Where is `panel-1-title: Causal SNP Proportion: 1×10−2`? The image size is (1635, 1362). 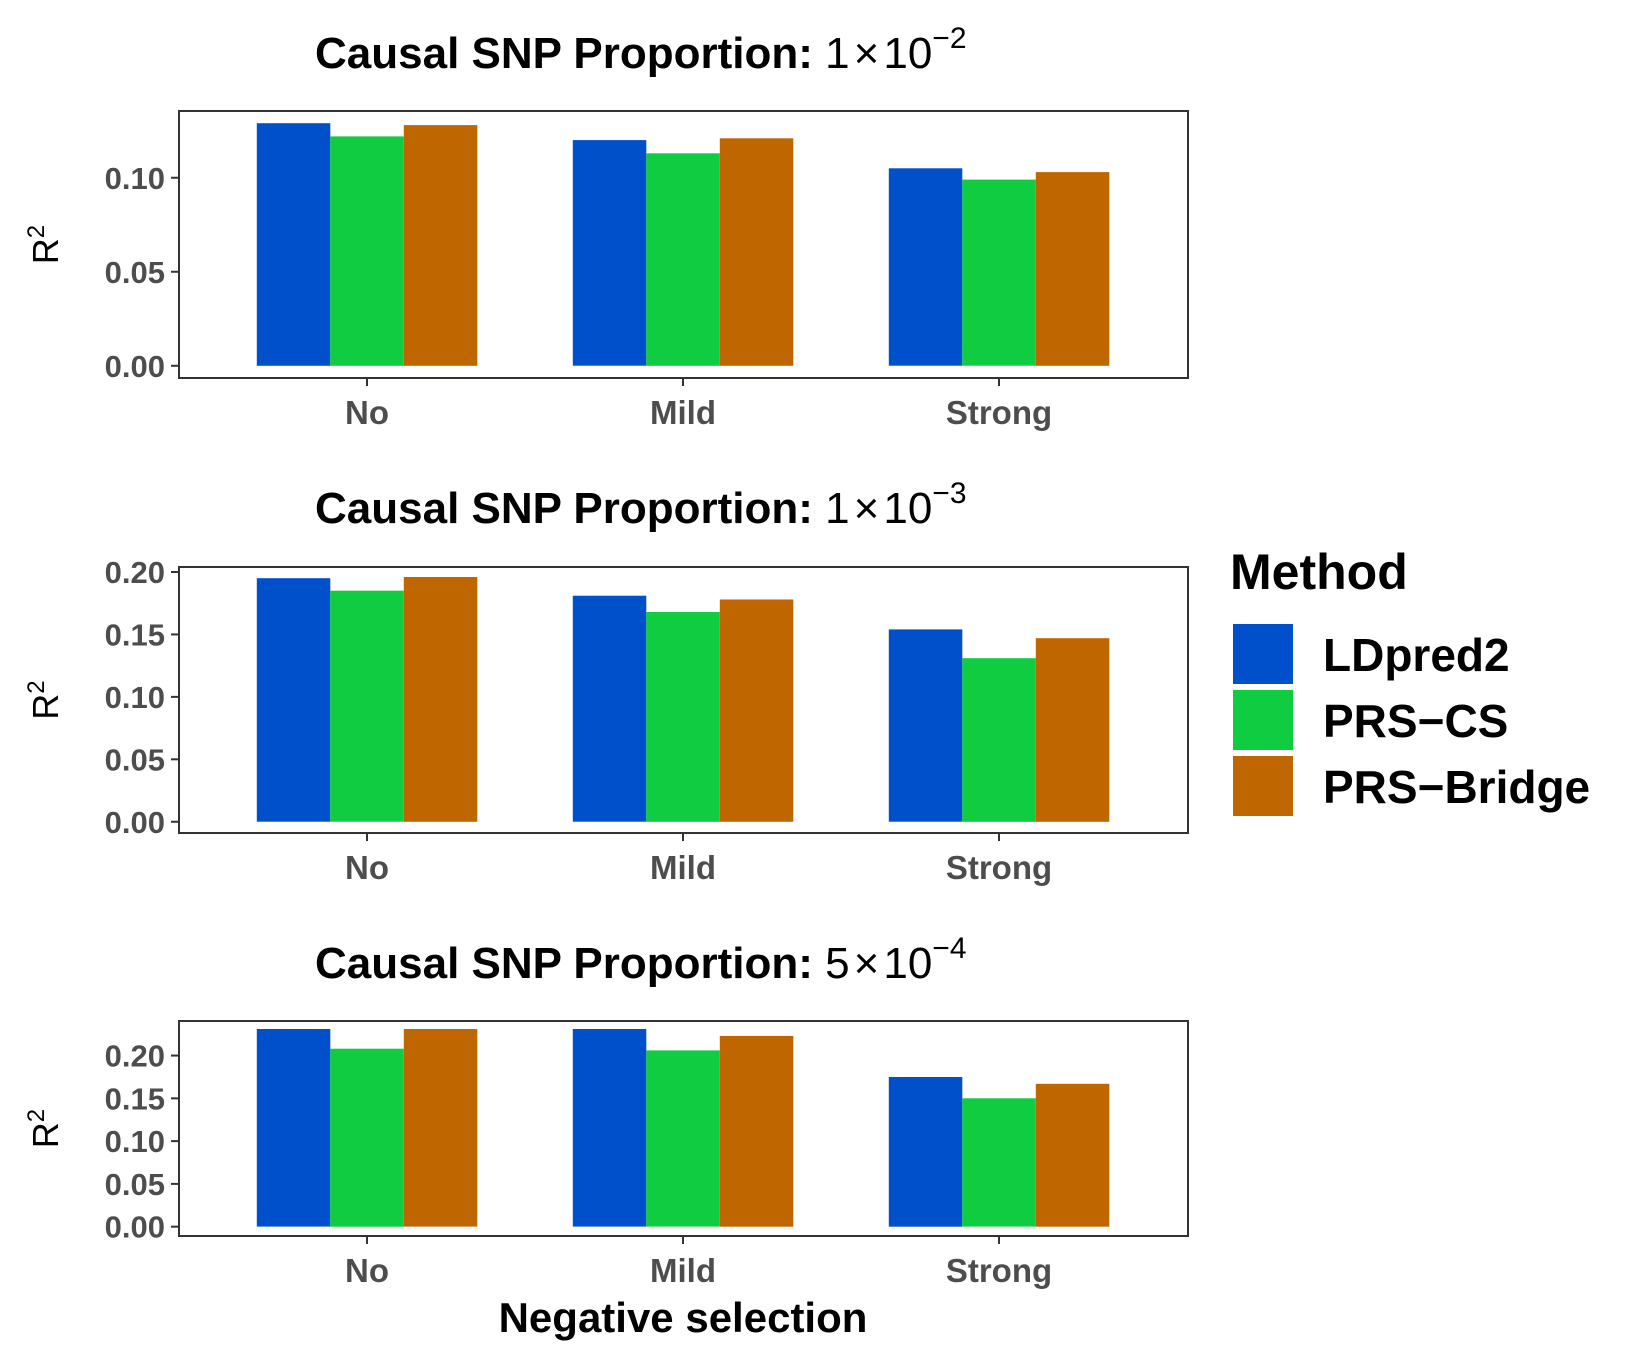 panel-1-title: Causal SNP Proportion: 1×10−2 is located at coordinates (641, 50).